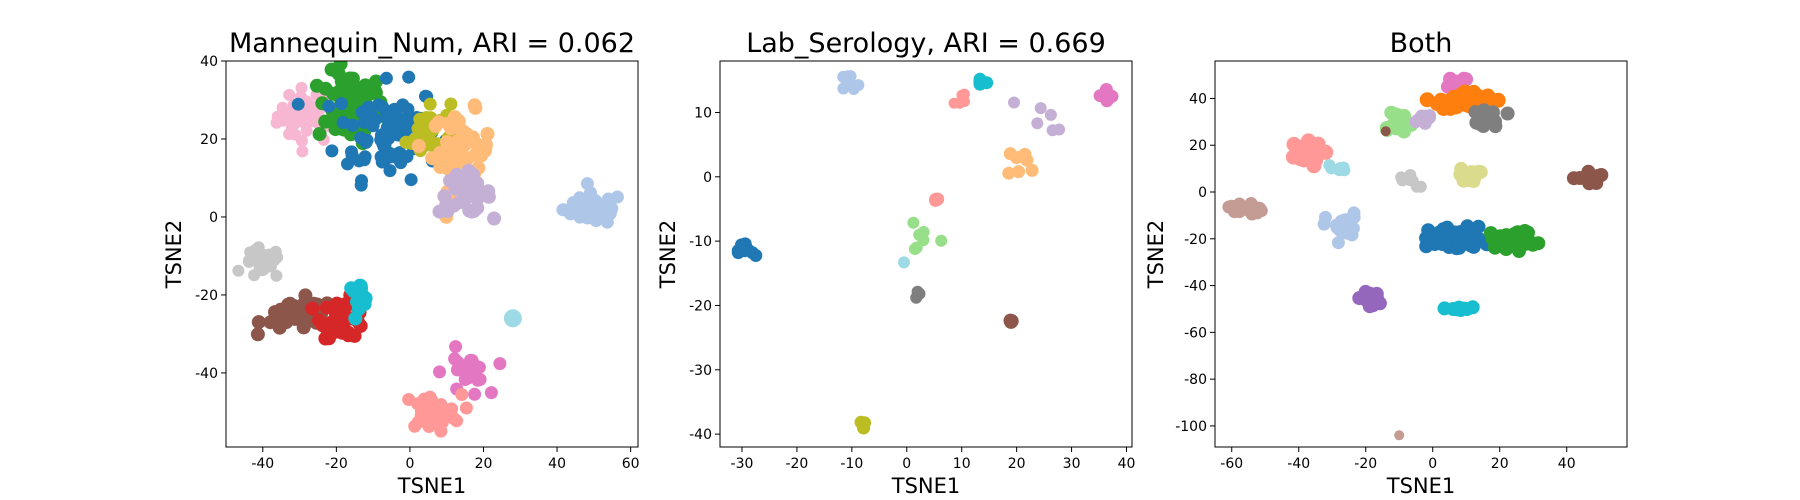 The height and width of the screenshot is (500, 1800). Describe the element at coordinates (1421, 43) in the screenshot. I see `chart-title: Both` at that location.